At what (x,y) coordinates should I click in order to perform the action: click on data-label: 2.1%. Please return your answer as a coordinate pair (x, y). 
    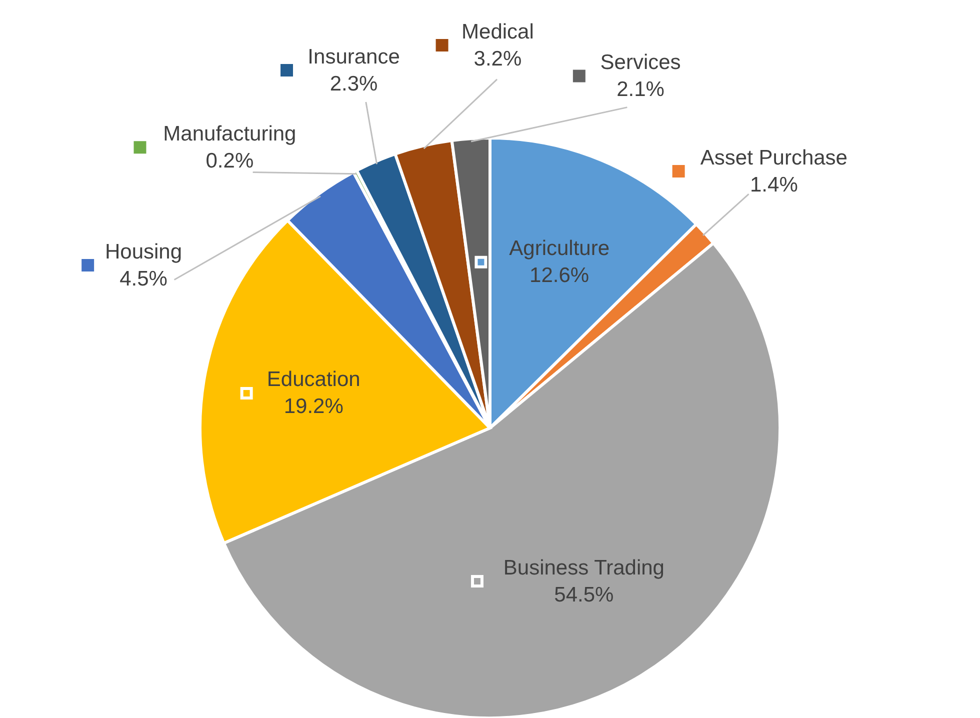
    Looking at the image, I should click on (640, 90).